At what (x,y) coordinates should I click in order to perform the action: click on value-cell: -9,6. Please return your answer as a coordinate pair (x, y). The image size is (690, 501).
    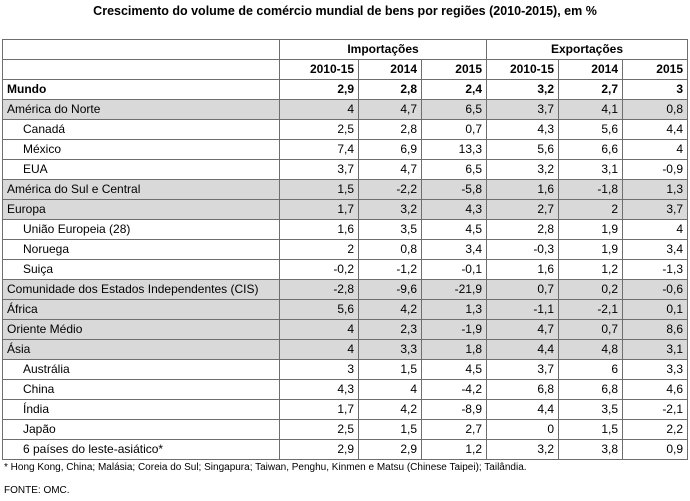
    Looking at the image, I should click on (390, 289).